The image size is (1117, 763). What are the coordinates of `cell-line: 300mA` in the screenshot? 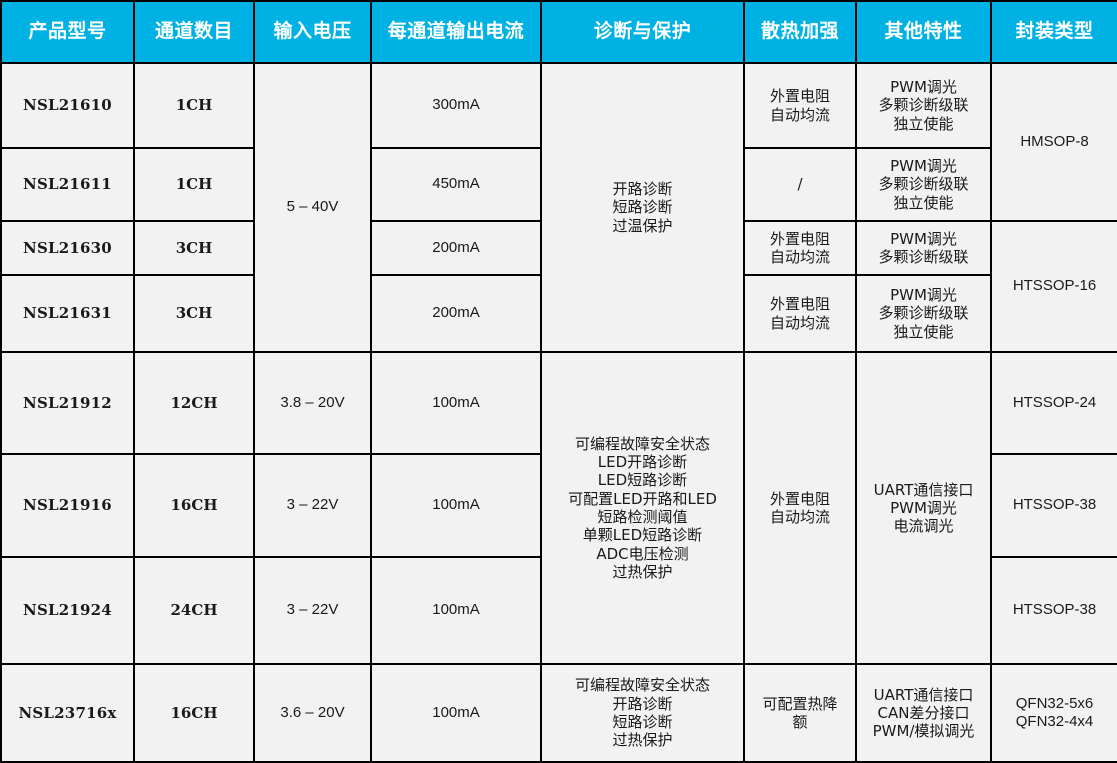 It's located at (456, 105).